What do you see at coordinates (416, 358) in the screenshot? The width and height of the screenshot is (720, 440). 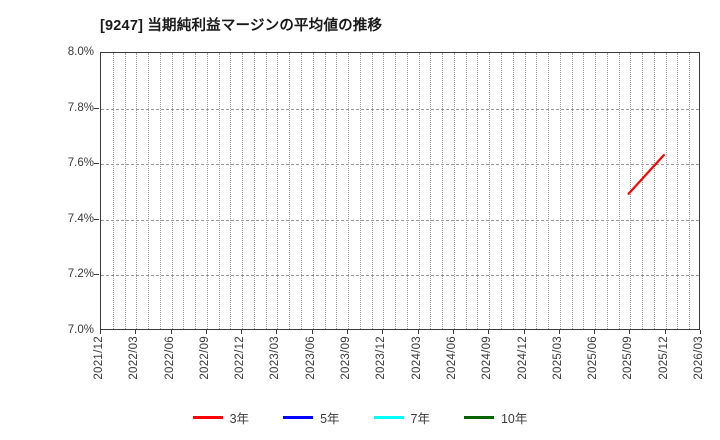 I see `x-tick-label: 2024/03` at bounding box center [416, 358].